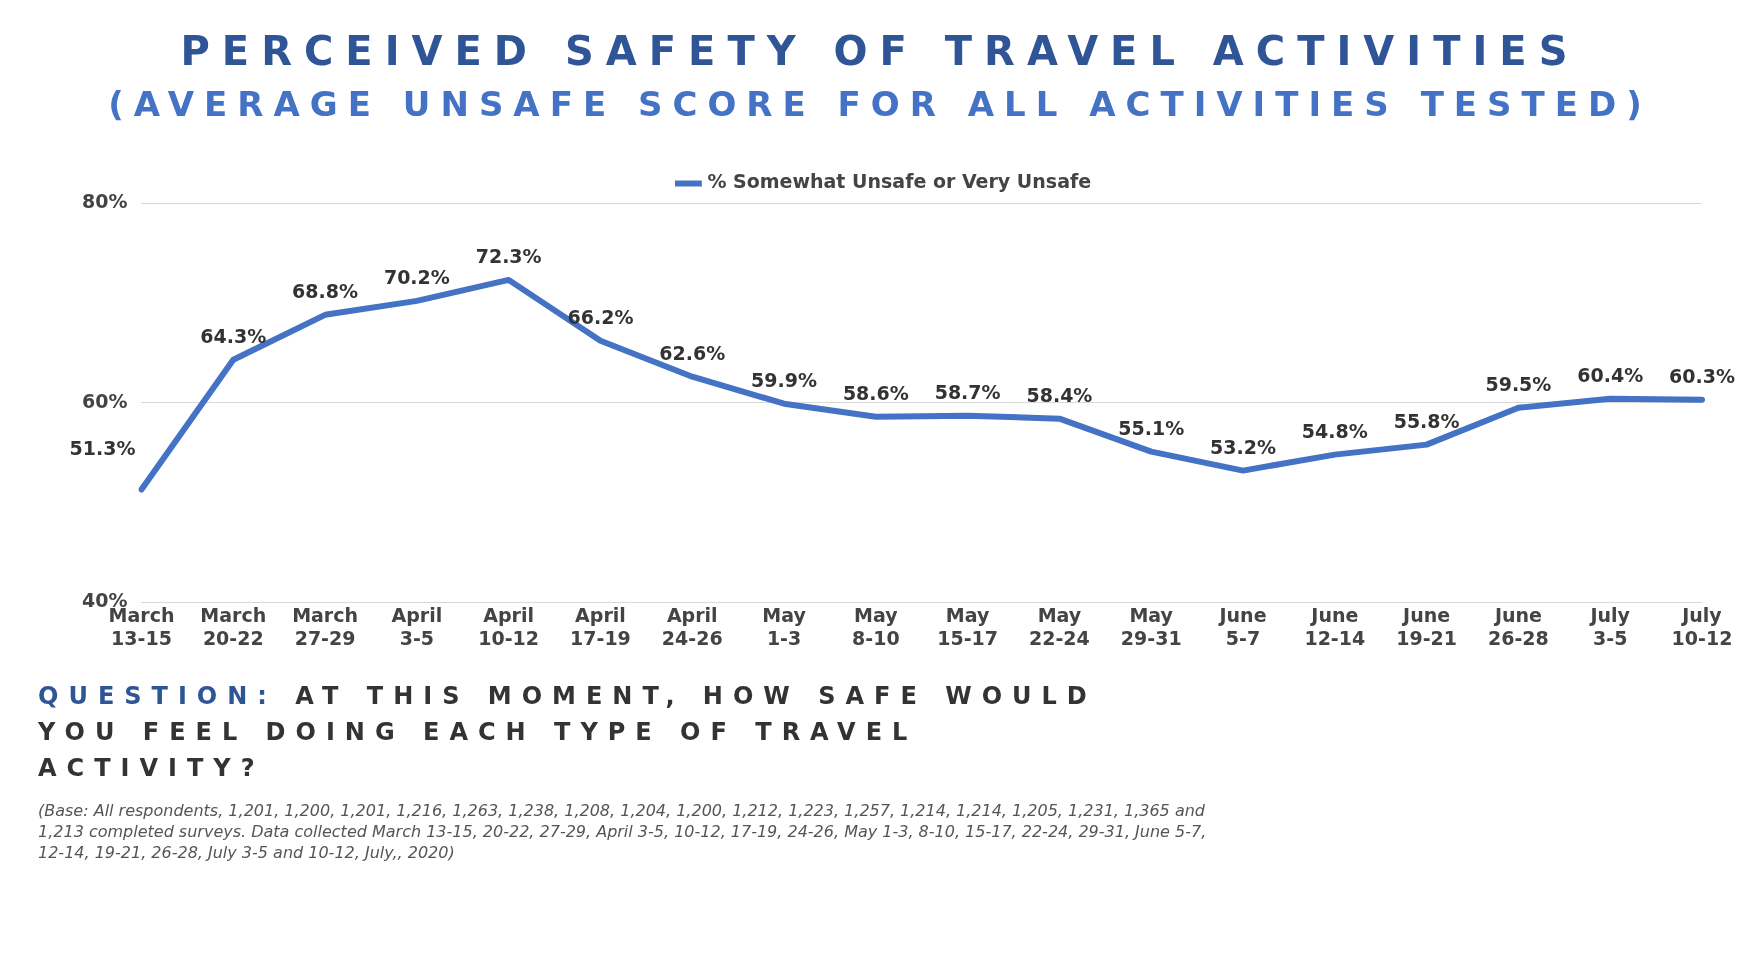 This screenshot has height=960, width=1760. I want to click on data-label: 64.3%, so click(233, 336).